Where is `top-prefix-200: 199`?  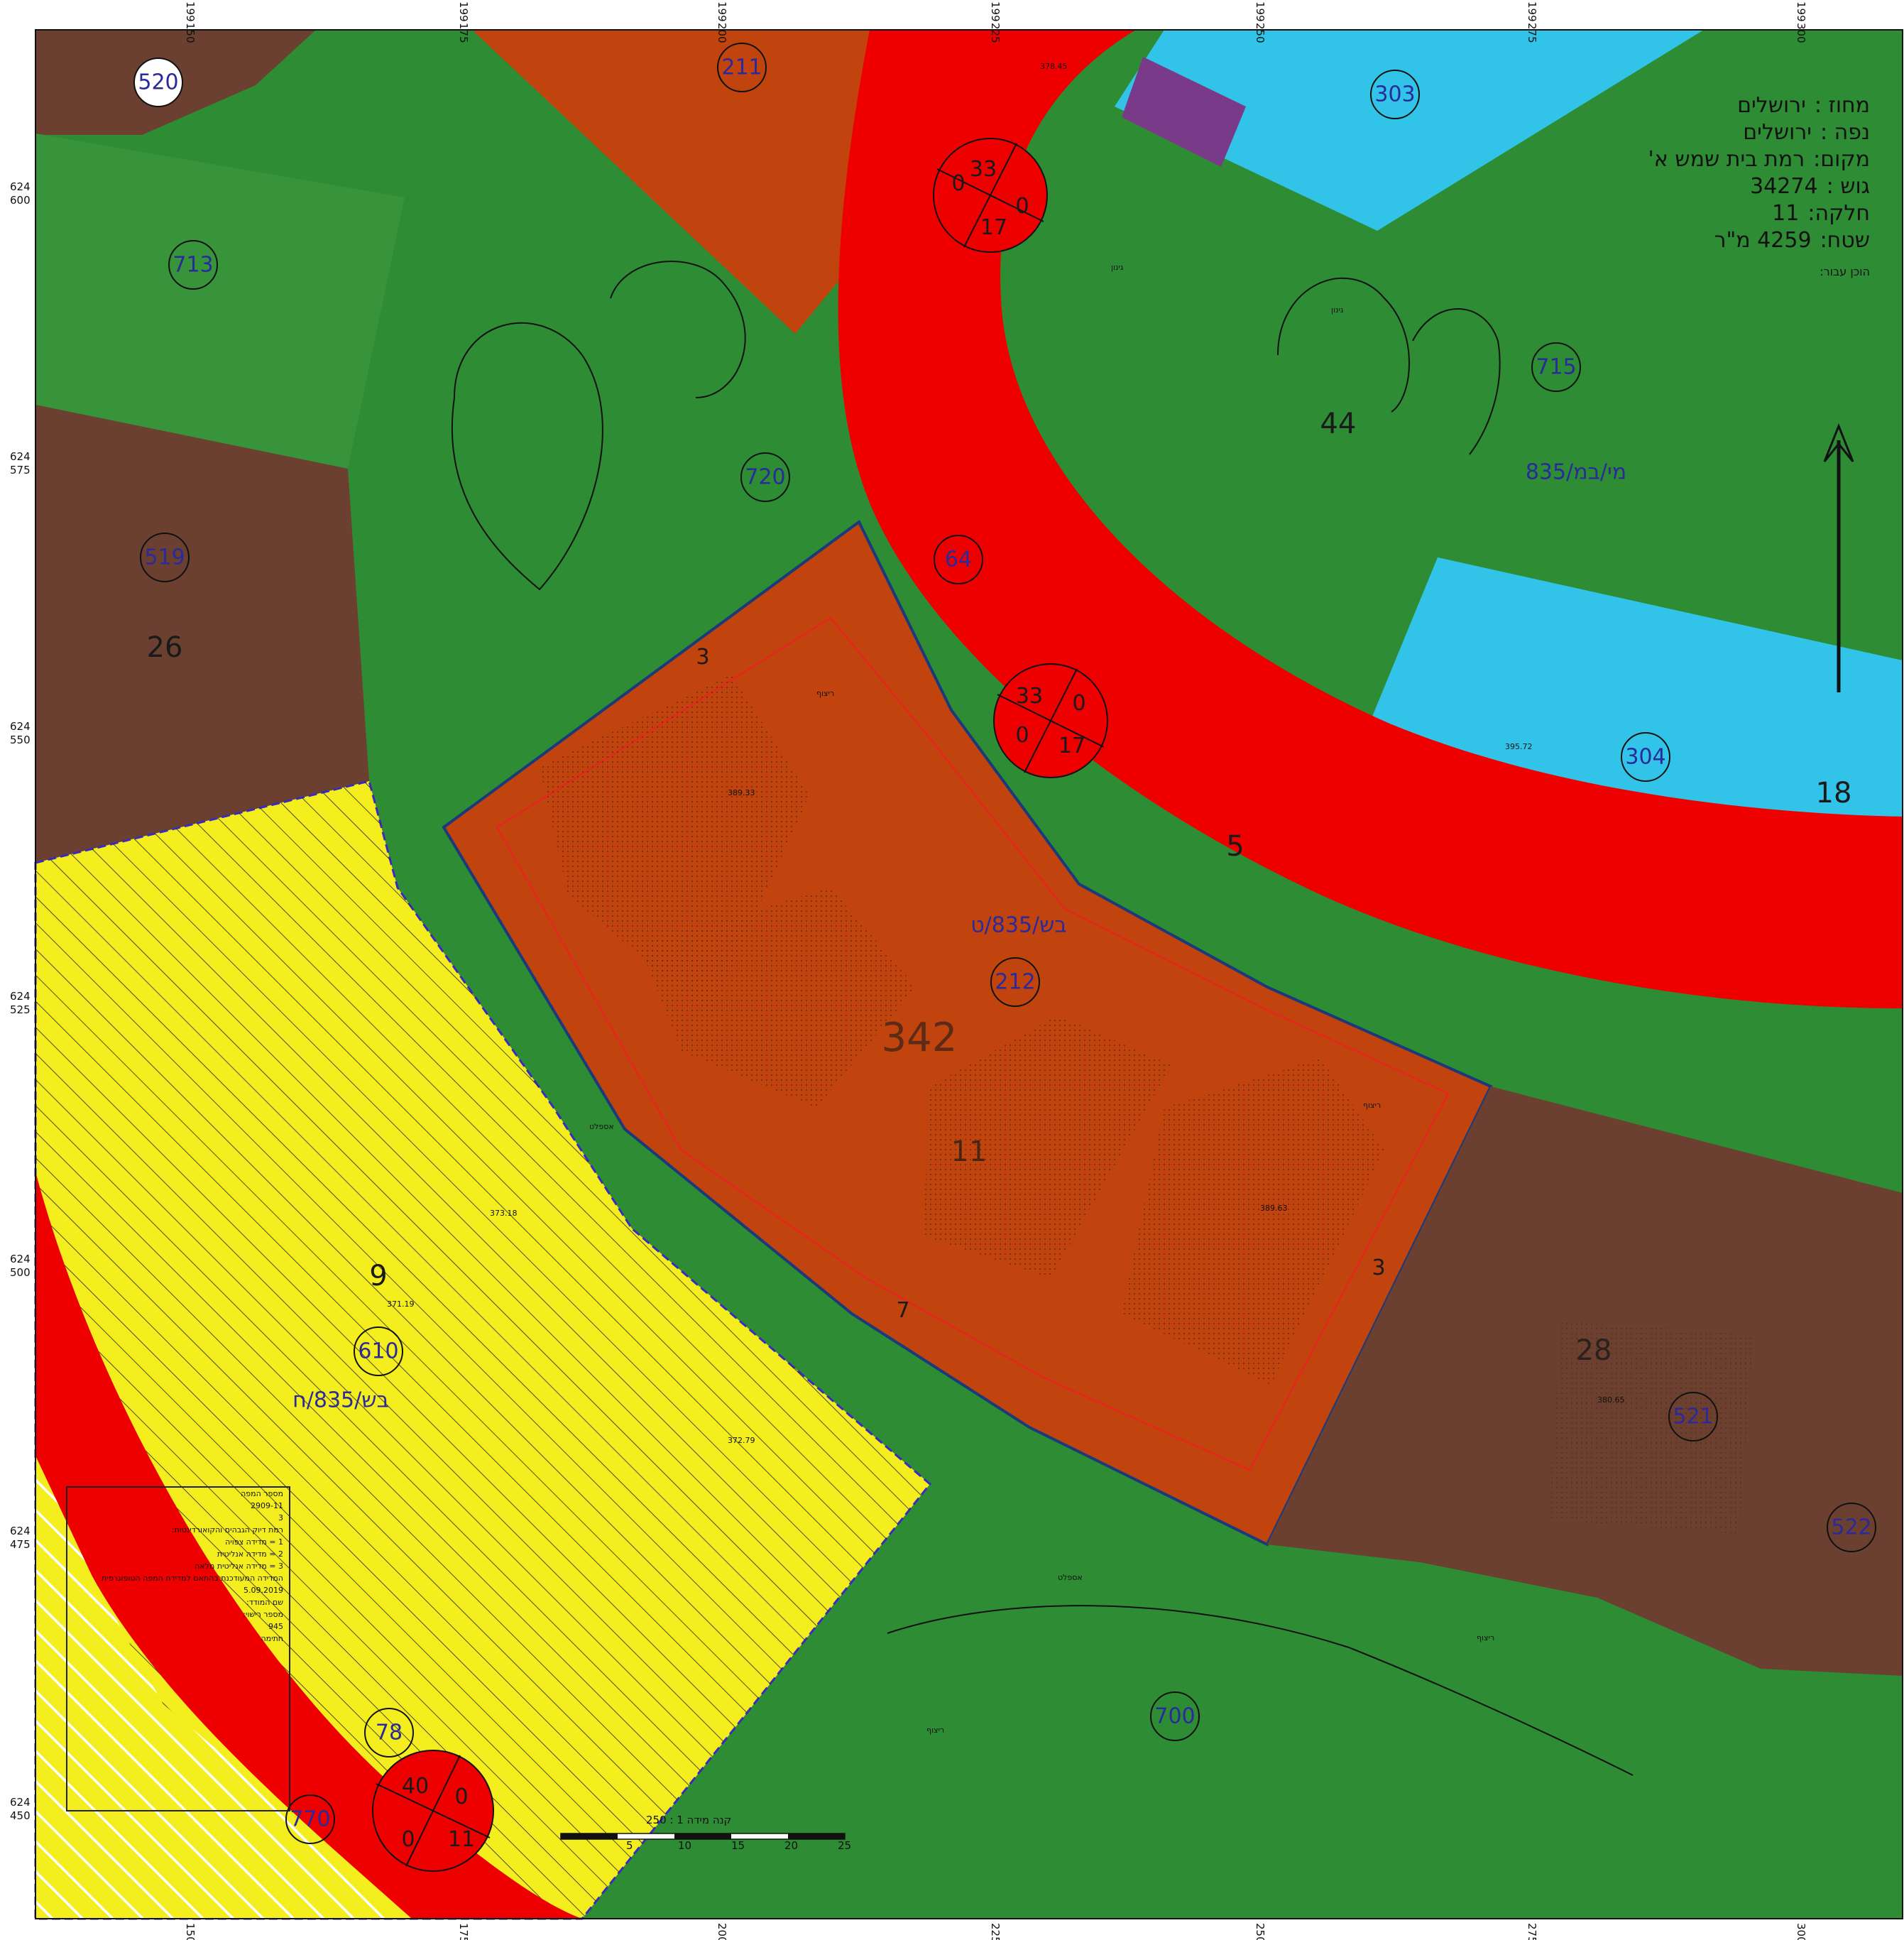 top-prefix-200: 199 is located at coordinates (722, 12).